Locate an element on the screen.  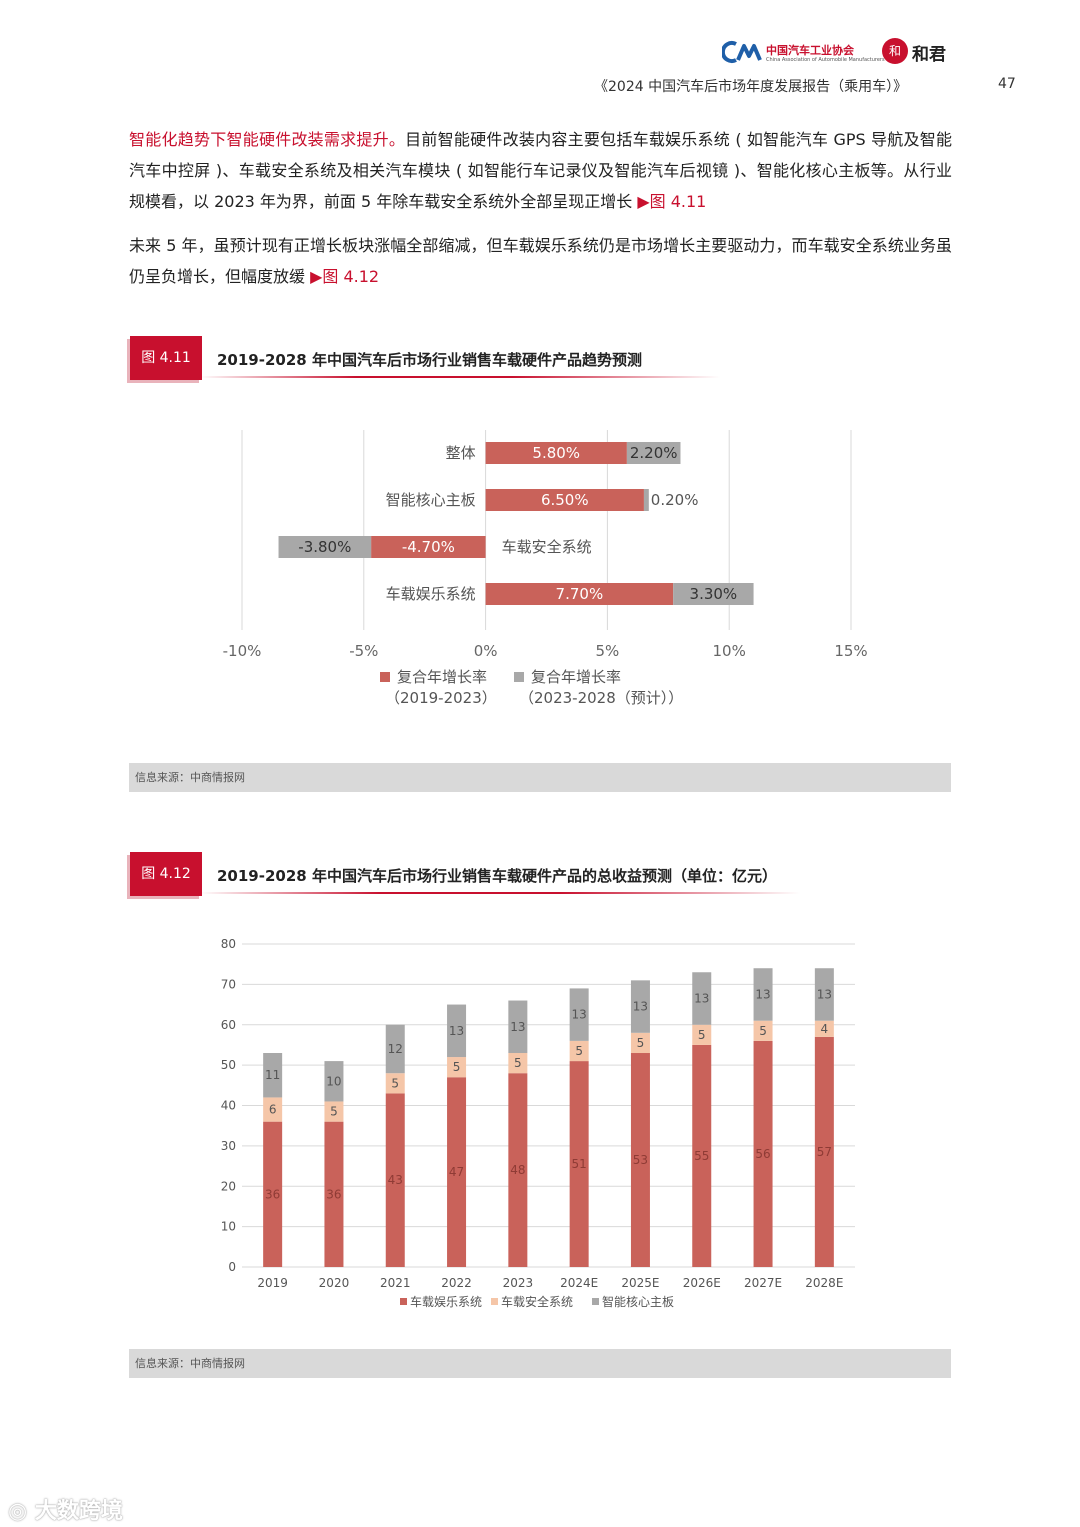
data-label: 2.20% is located at coordinates (654, 453).